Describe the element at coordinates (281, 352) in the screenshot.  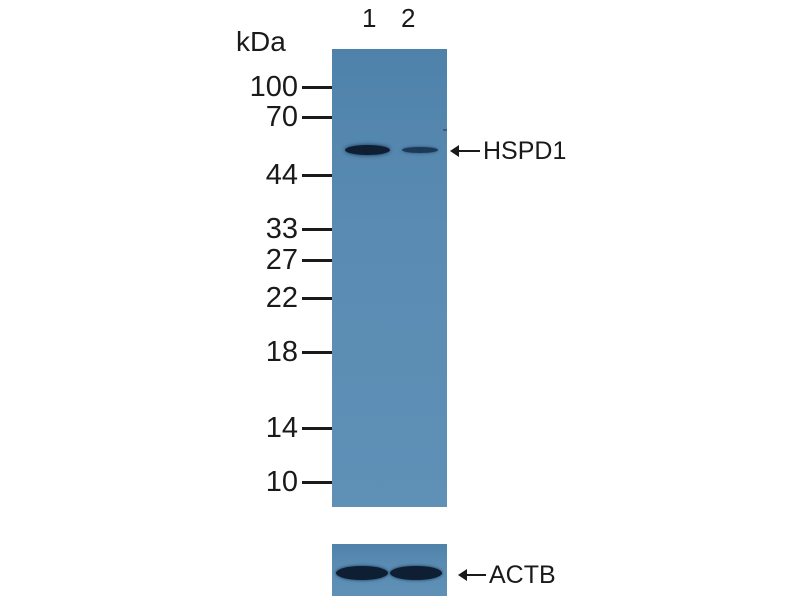
I see `marker-label-18: 18` at that location.